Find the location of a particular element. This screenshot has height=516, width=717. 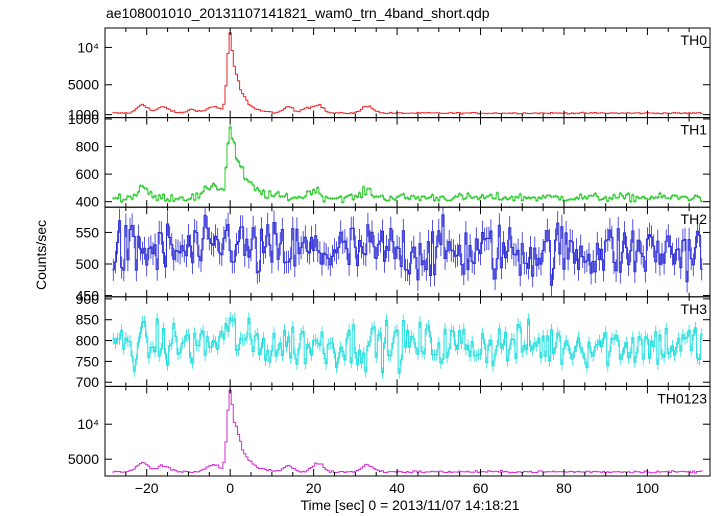

y-tick-label: 750 is located at coordinates (88, 361).